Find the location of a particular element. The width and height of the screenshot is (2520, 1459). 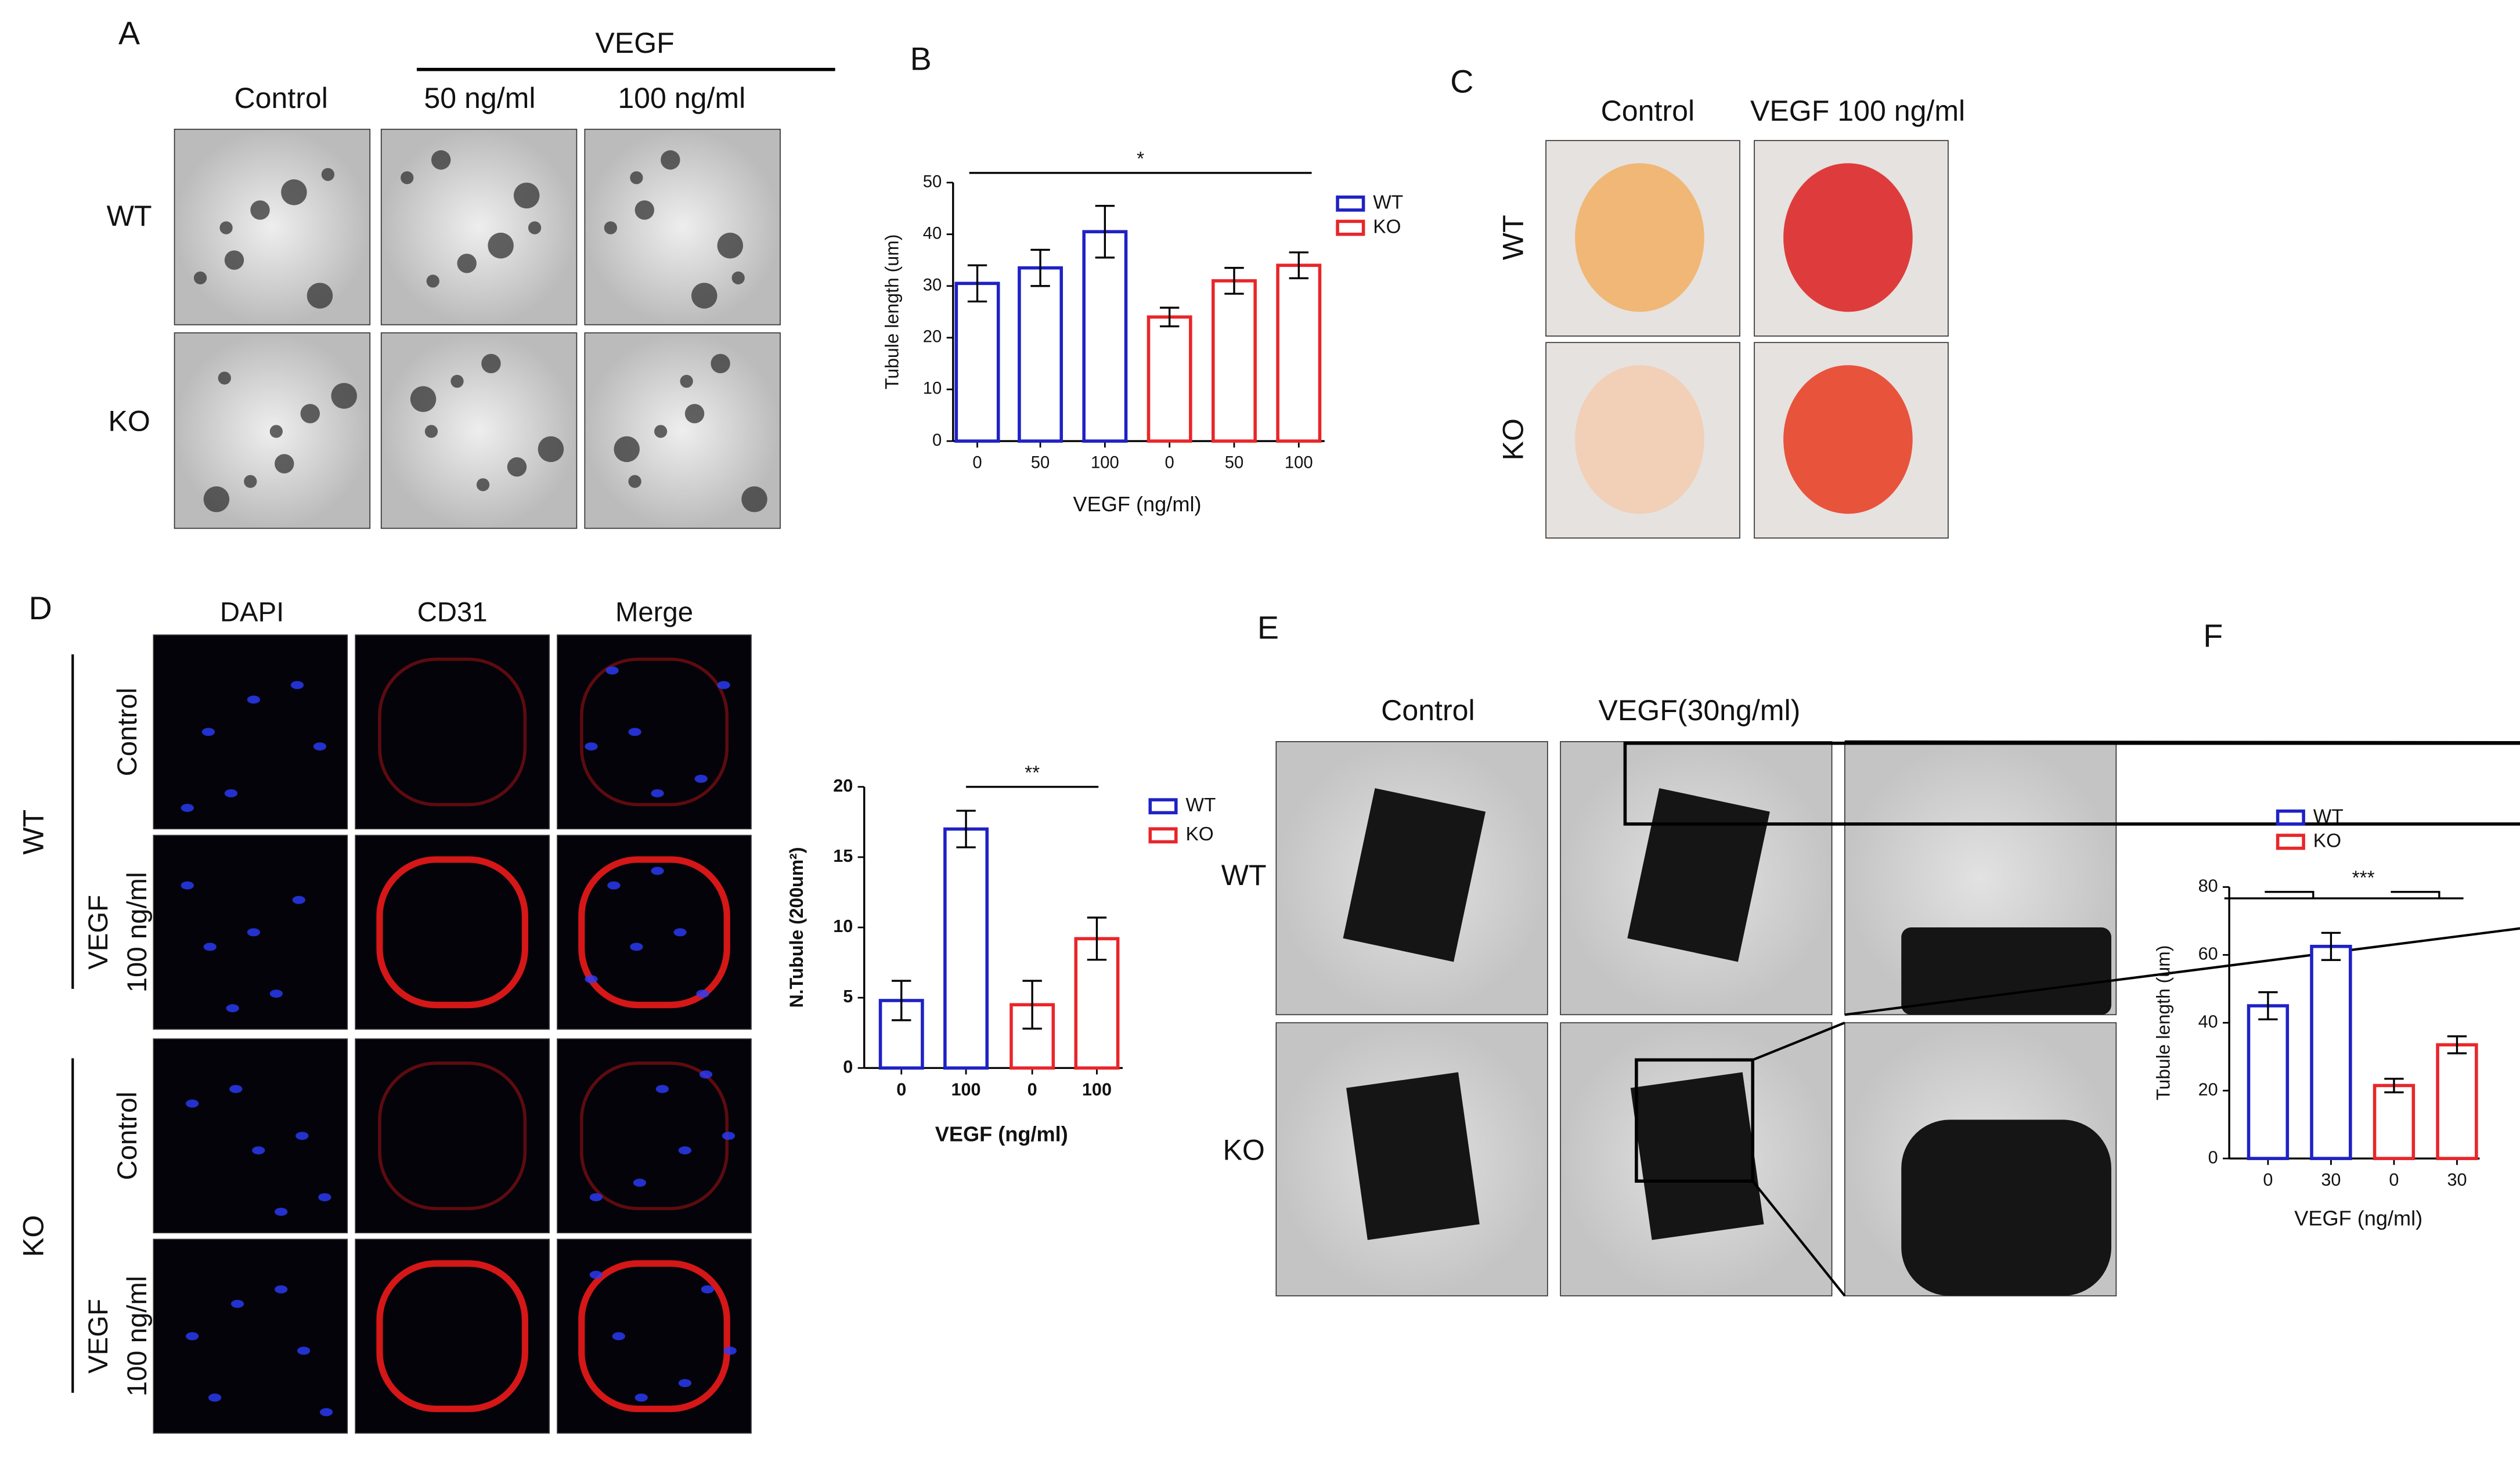

y-tick-label: 20 is located at coordinates (932, 337).